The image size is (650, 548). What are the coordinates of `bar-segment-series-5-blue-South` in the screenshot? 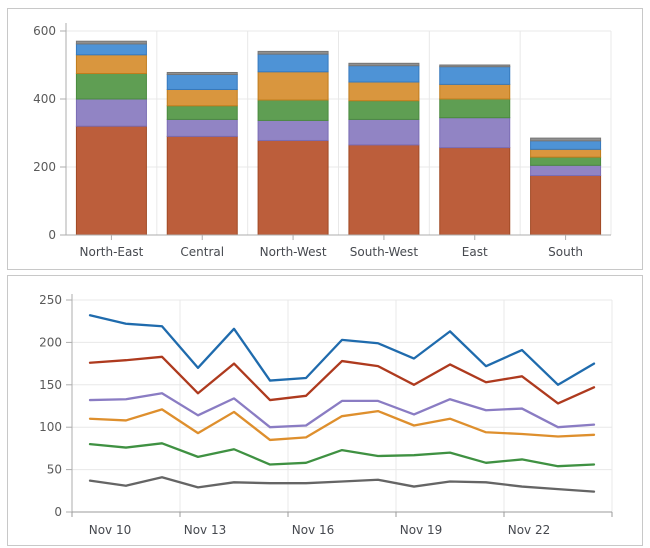 It's located at (566, 145).